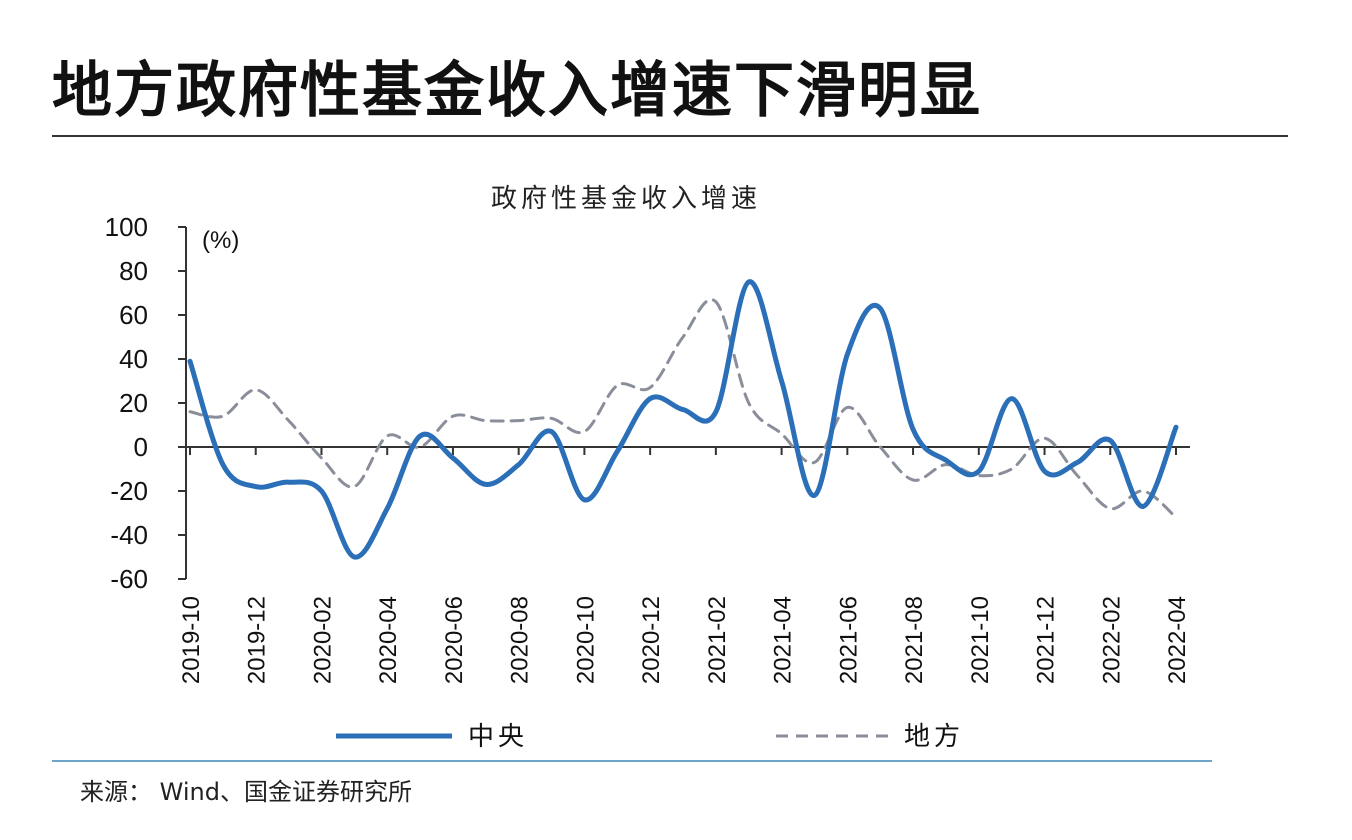  What do you see at coordinates (980, 640) in the screenshot?
I see `x-tick-label: 2021-10` at bounding box center [980, 640].